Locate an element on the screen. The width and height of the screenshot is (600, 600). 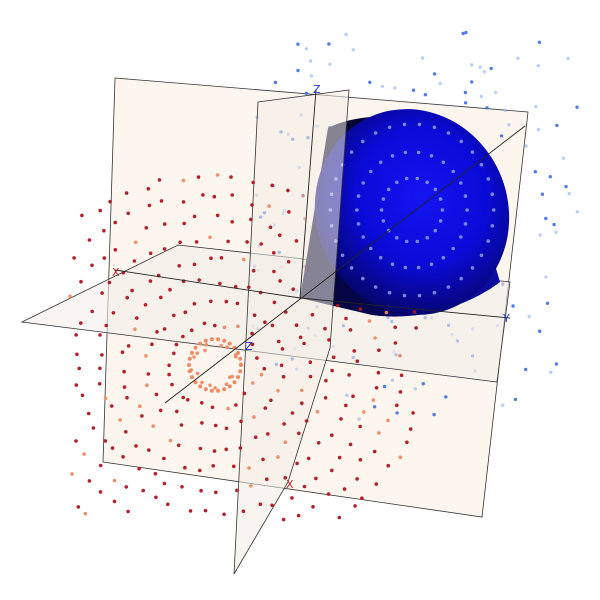
z-axis-label: Z is located at coordinates (317, 89).